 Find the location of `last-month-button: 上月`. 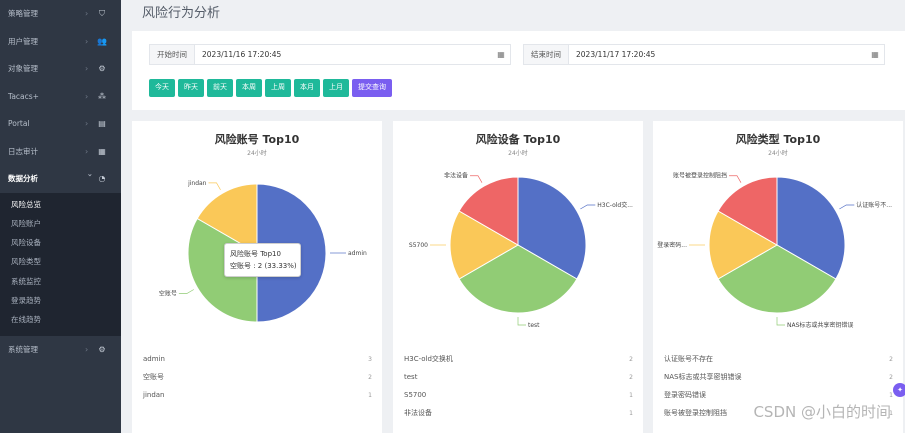

last-month-button: 上月 is located at coordinates (336, 88).